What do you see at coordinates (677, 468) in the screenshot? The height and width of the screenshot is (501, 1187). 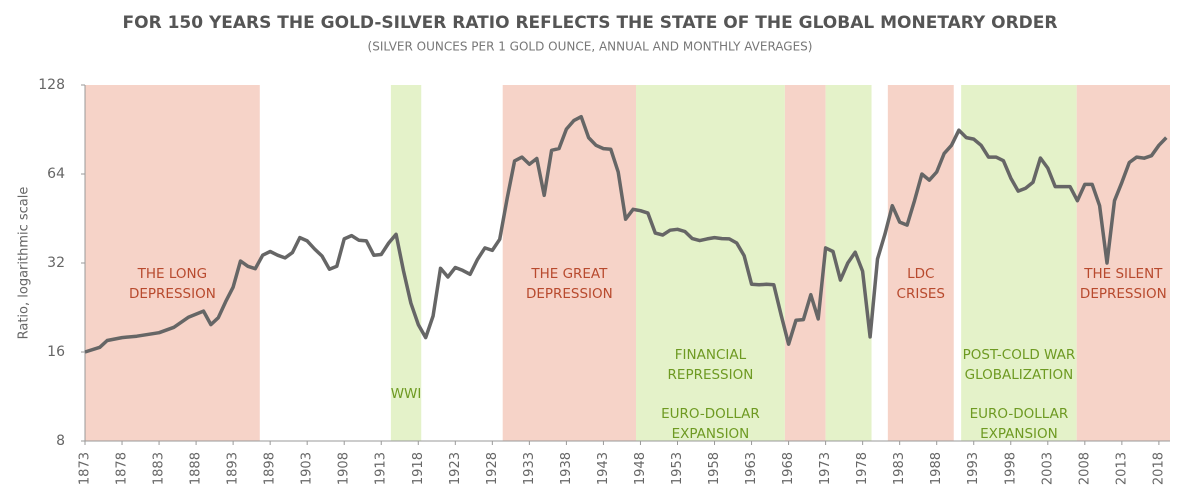 I see `x-tick-label: 1953` at bounding box center [677, 468].